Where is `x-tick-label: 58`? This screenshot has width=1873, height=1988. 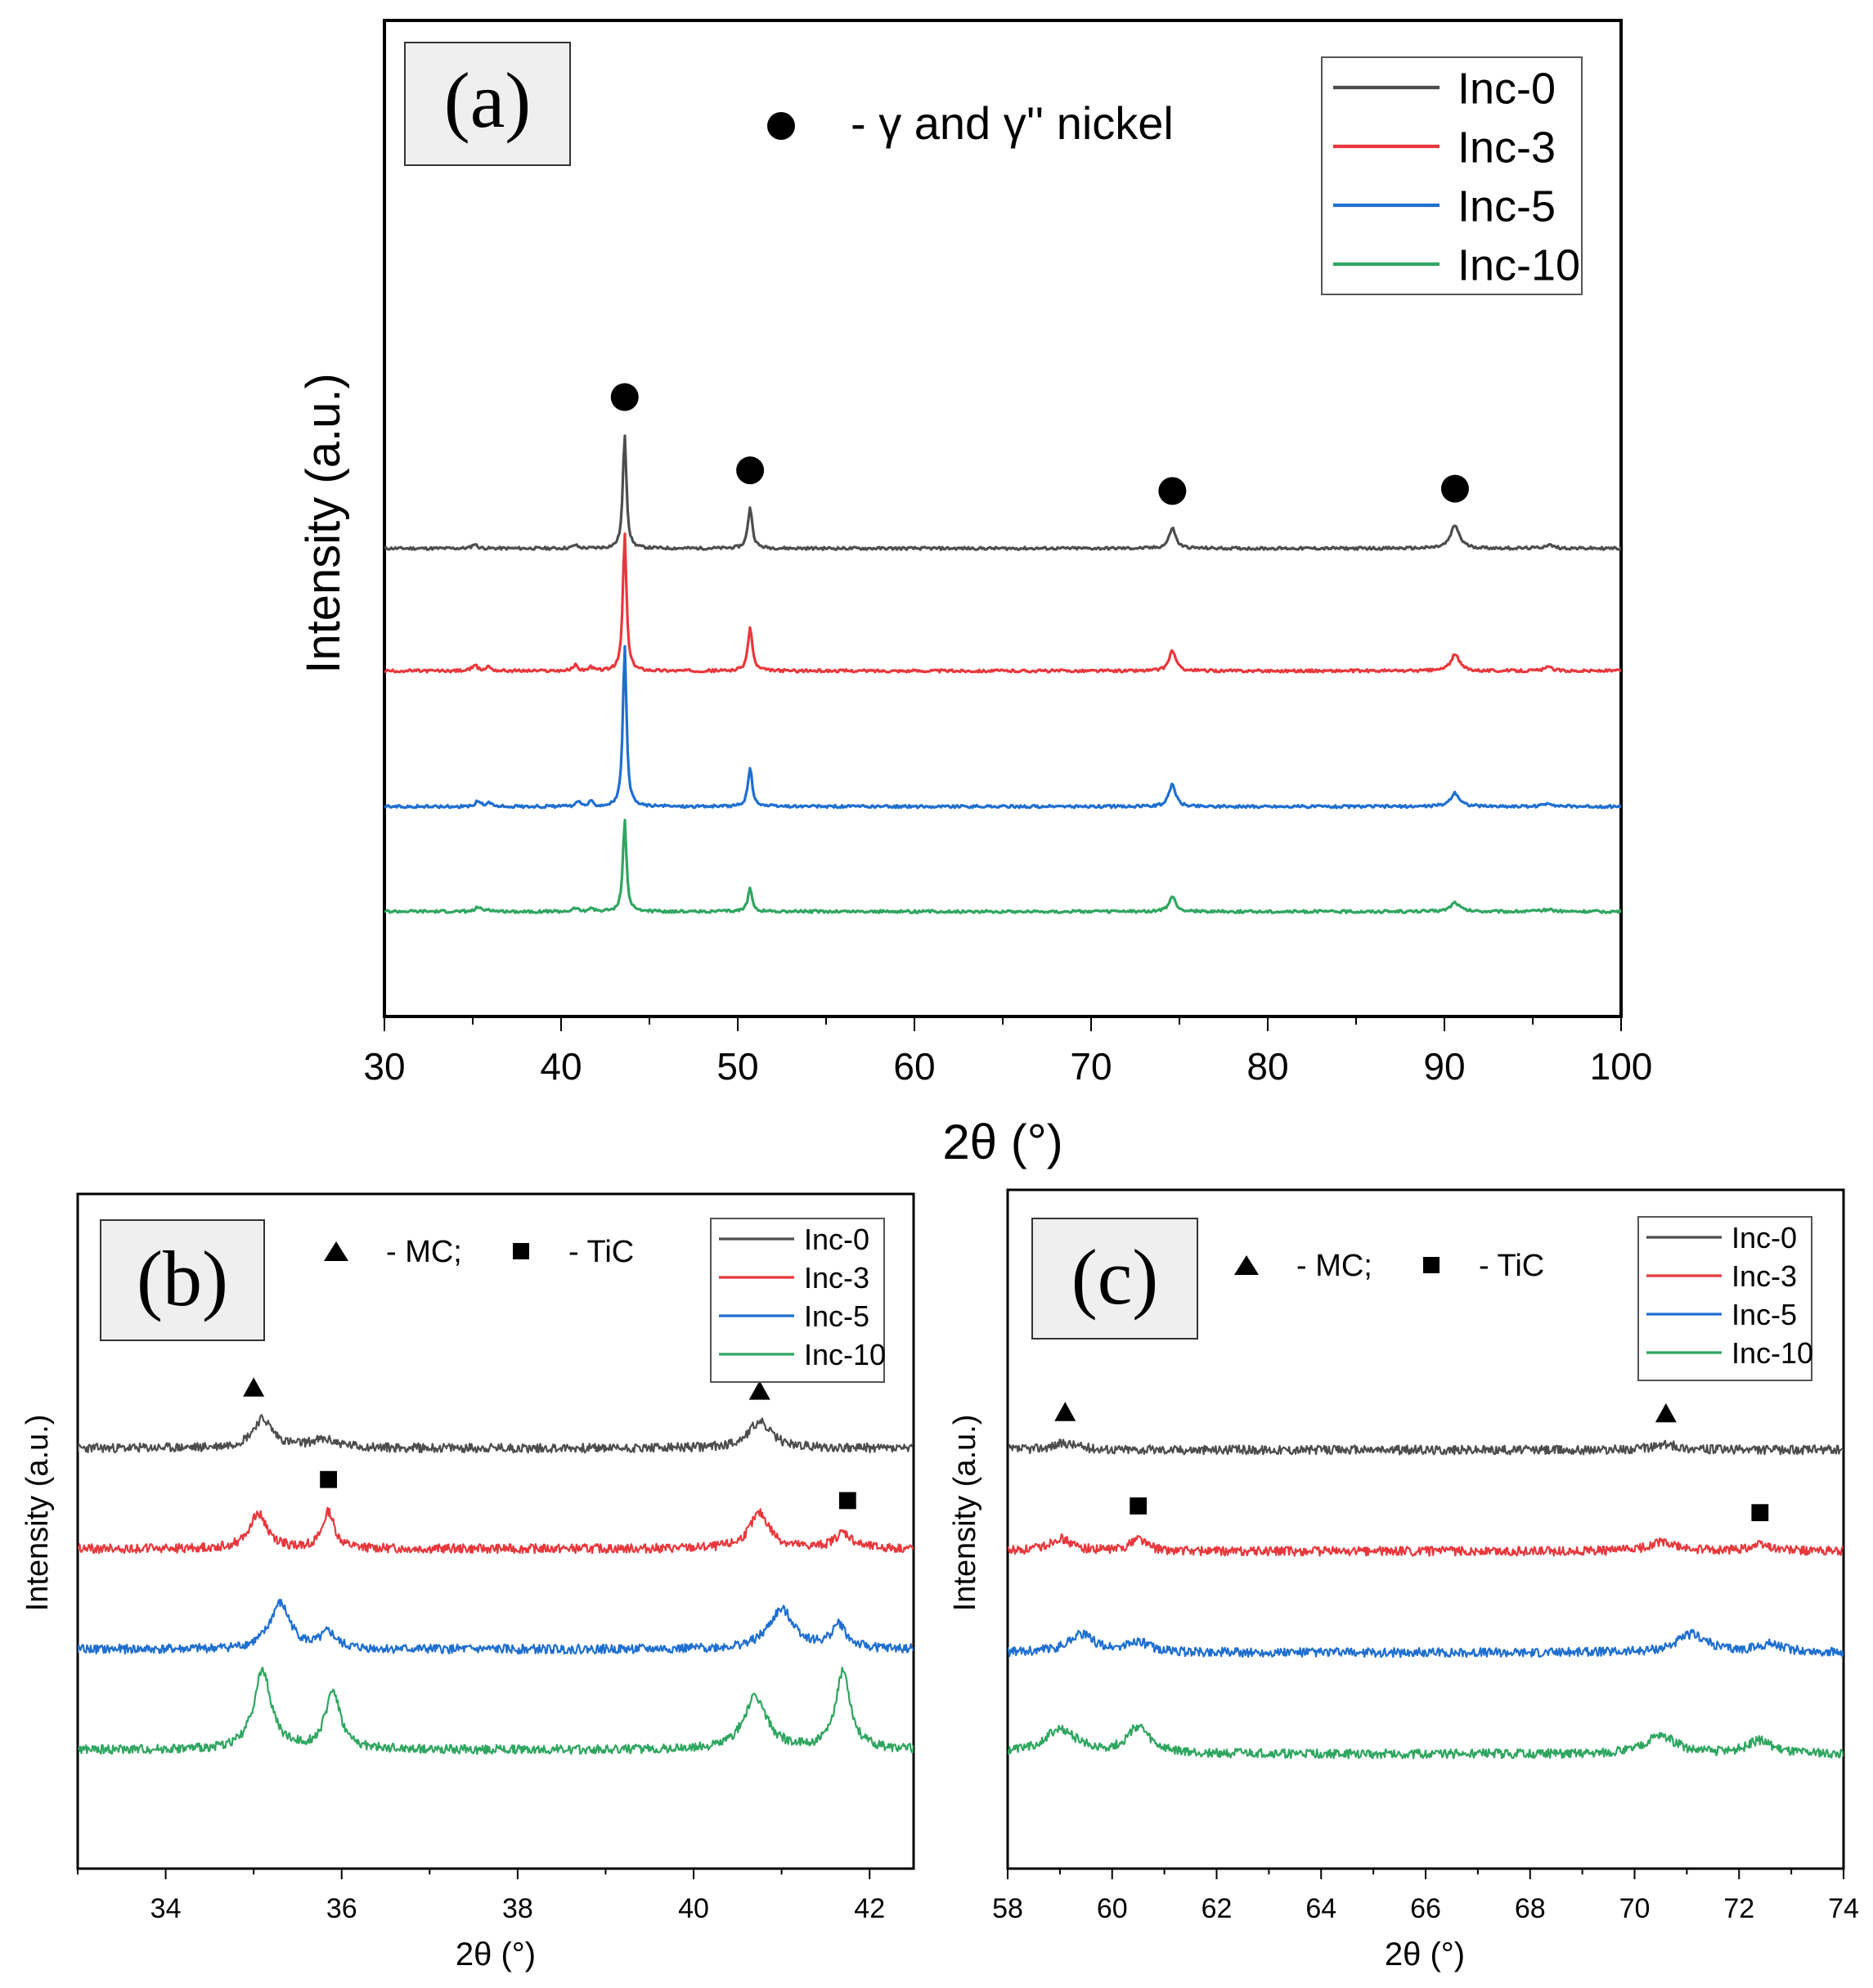
x-tick-label: 58 is located at coordinates (1007, 1908).